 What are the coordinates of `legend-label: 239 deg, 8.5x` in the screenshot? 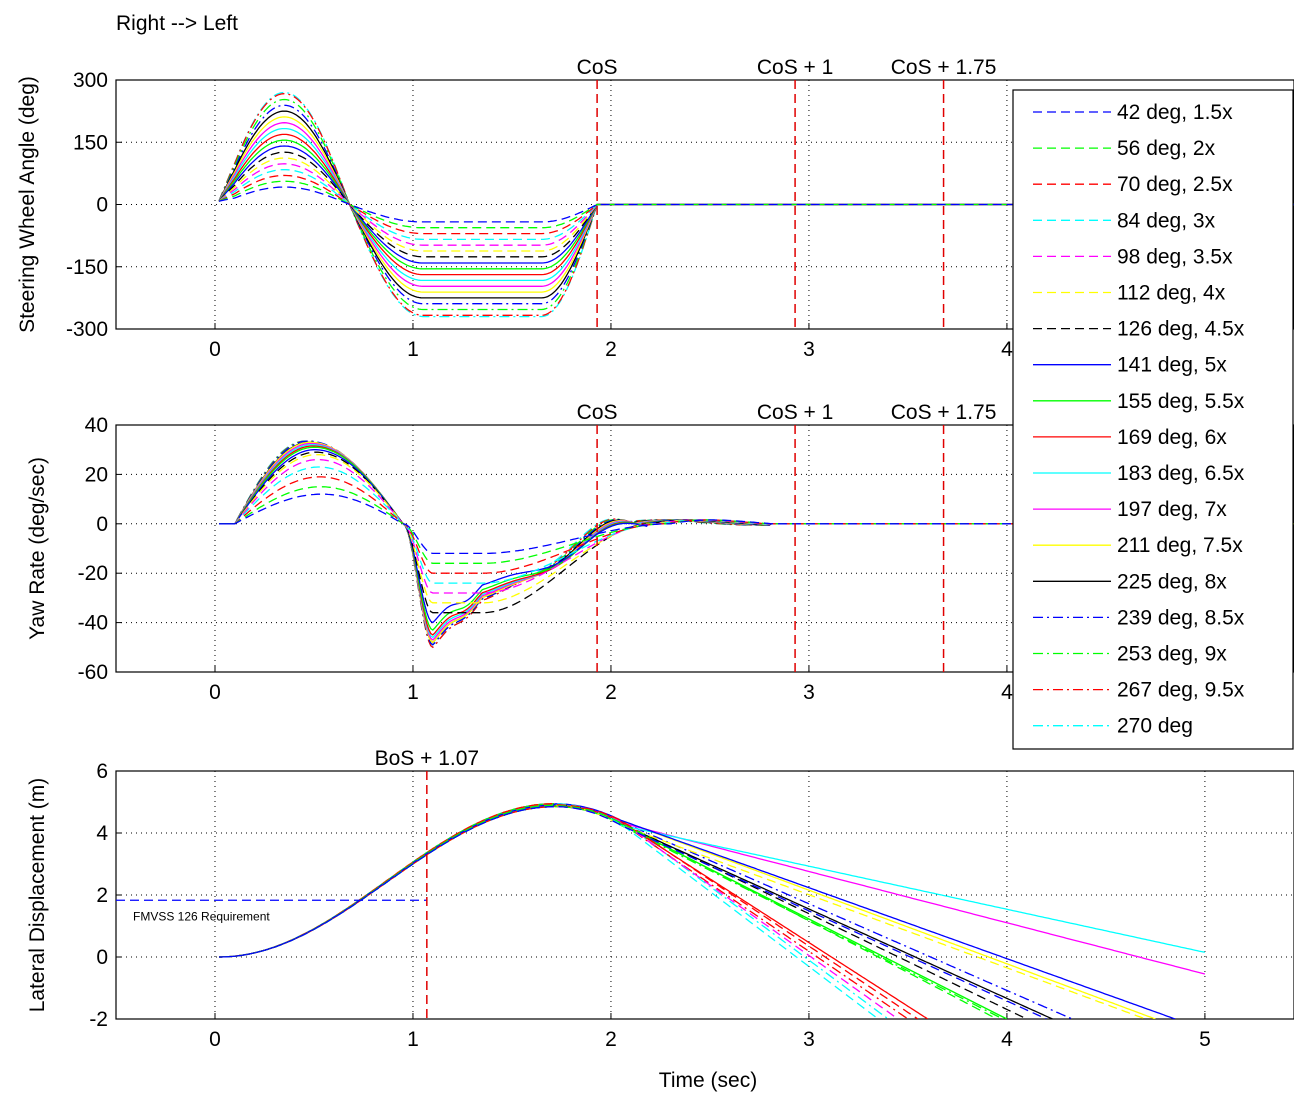 It's located at (1181, 617).